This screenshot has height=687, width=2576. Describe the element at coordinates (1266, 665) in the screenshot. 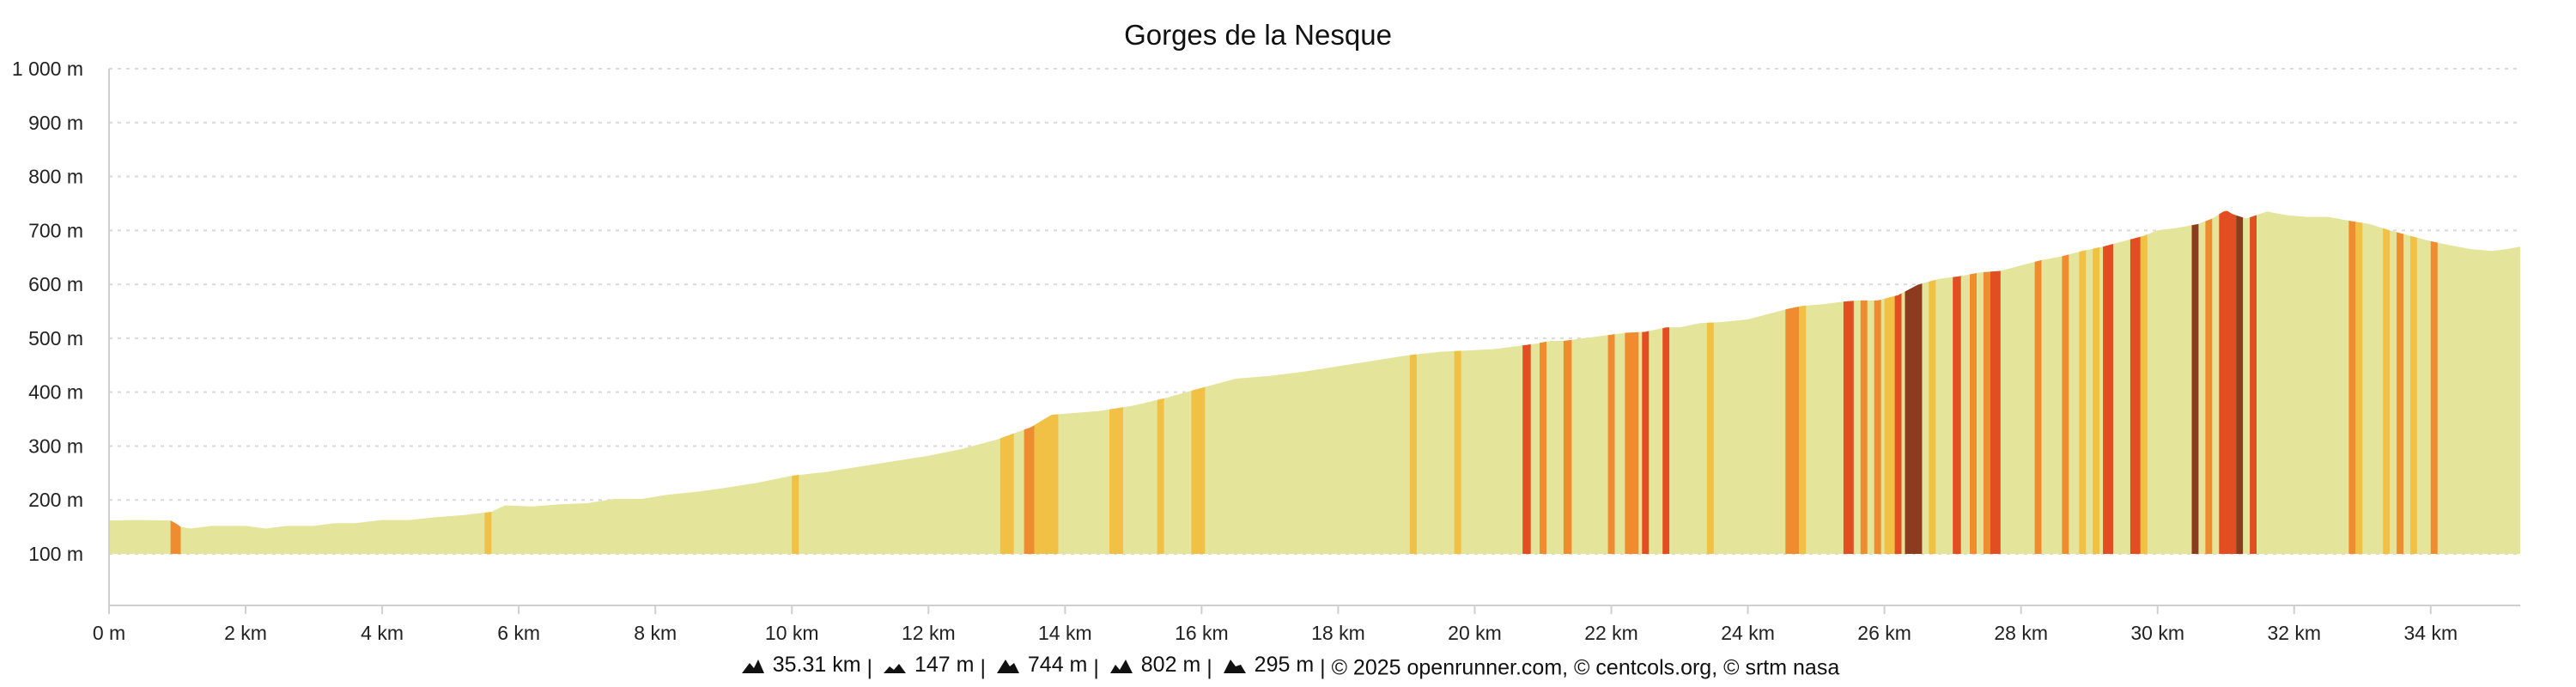

I see `elevation-loss-segment: 295 m` at that location.